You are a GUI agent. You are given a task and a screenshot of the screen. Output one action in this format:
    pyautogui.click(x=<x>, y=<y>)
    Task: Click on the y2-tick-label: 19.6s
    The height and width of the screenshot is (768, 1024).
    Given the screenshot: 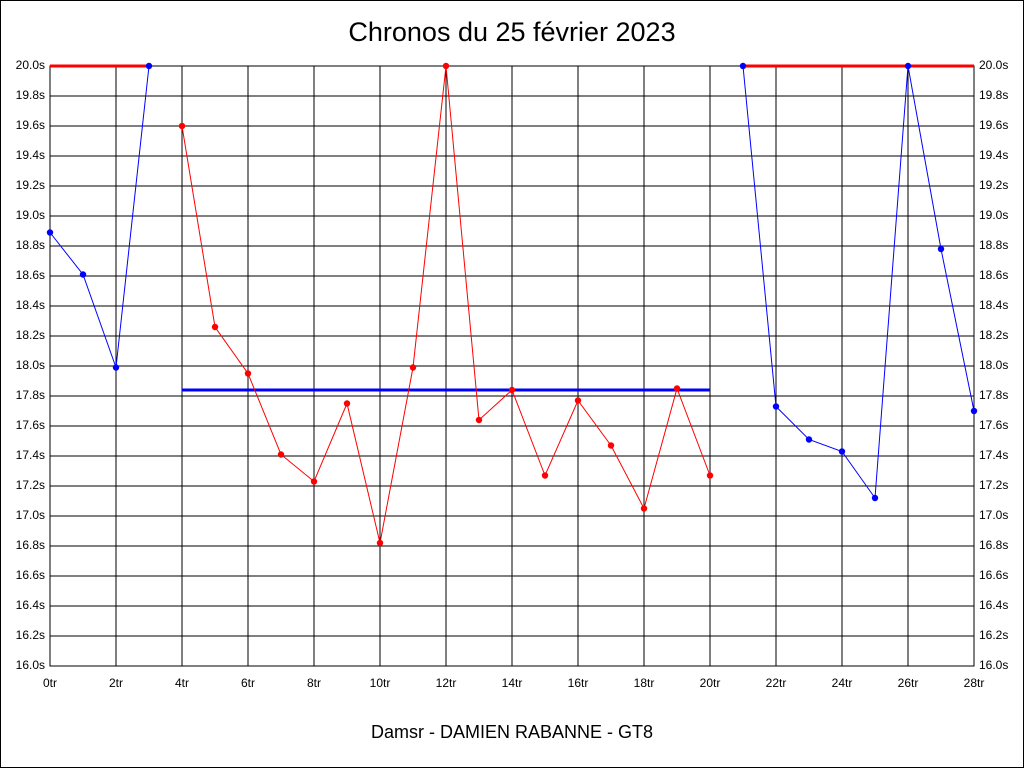 What is the action you would take?
    pyautogui.click(x=993, y=125)
    